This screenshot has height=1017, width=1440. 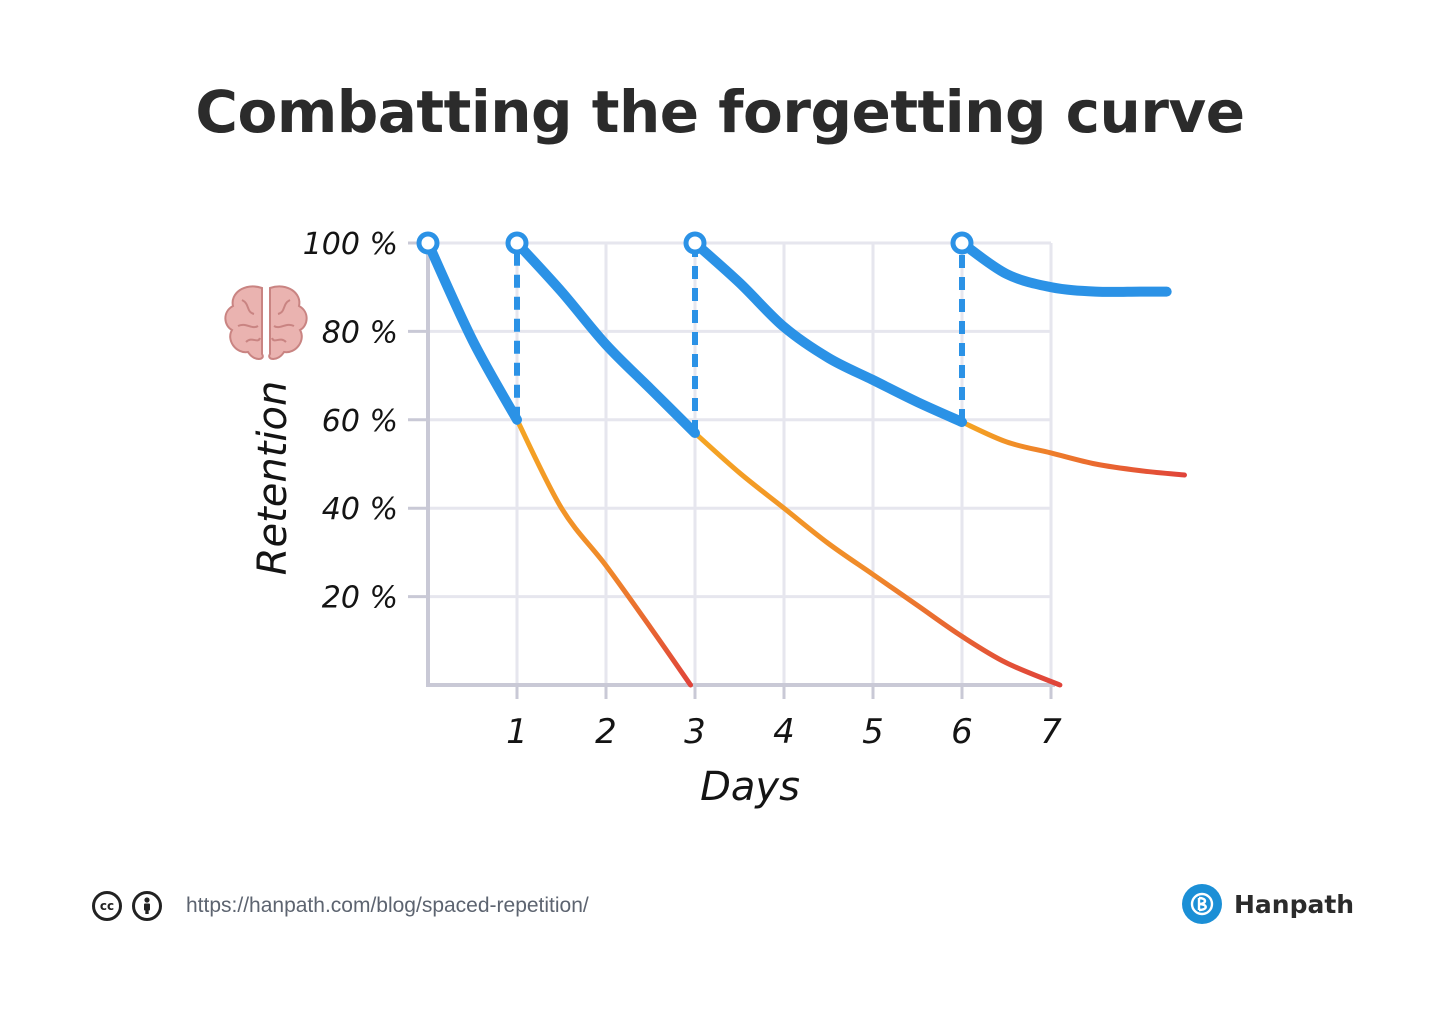 I want to click on attribution-icon, so click(x=147, y=906).